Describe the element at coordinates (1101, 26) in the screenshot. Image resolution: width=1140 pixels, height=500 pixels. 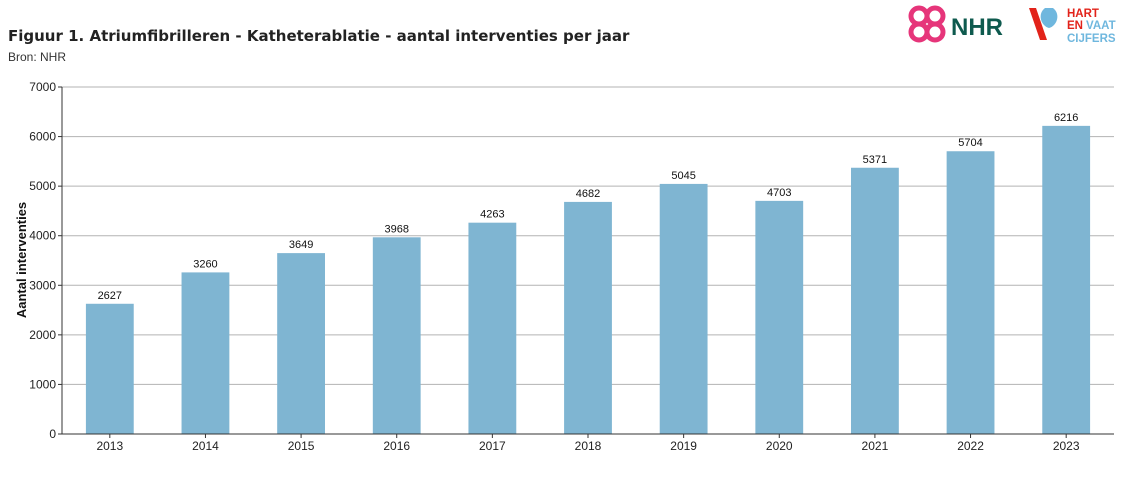
I see `hart-line-2b: VAAT` at that location.